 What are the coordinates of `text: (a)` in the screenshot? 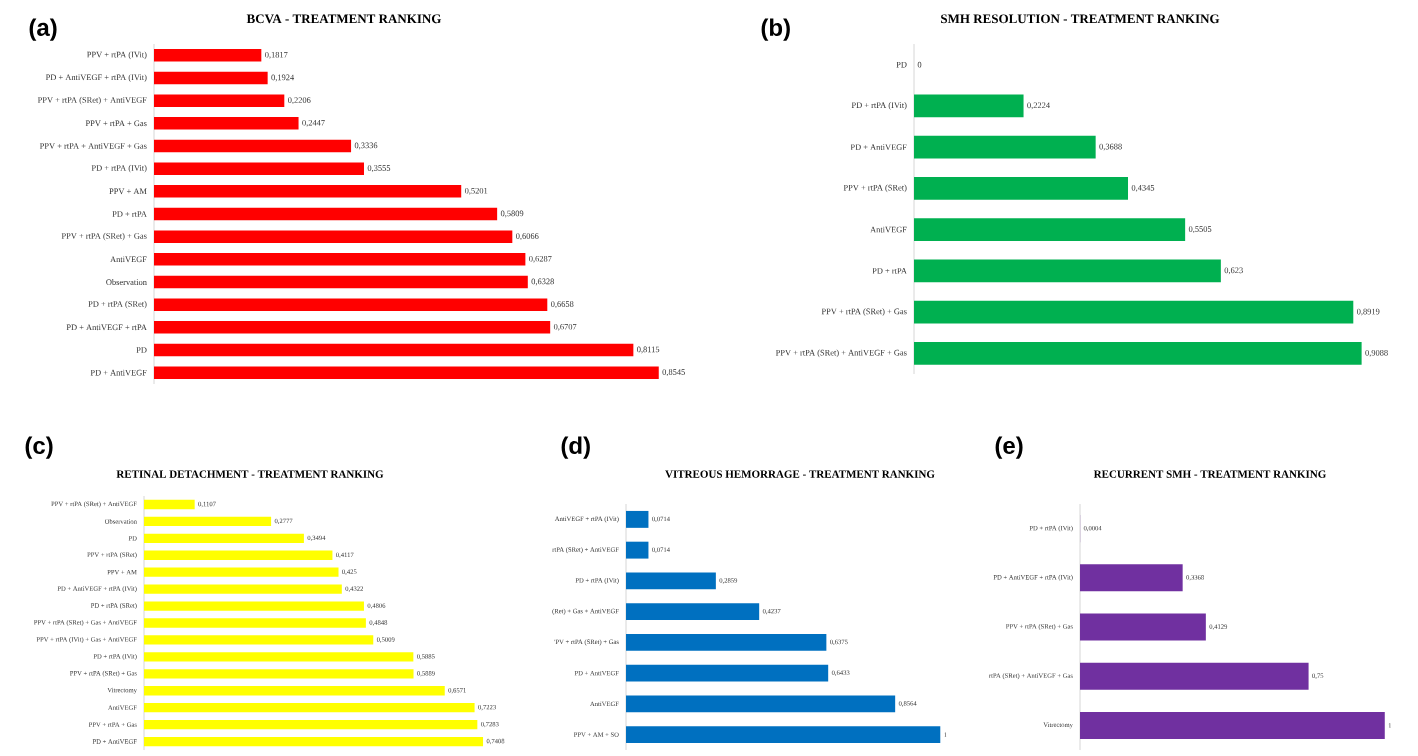 It's located at (43, 29).